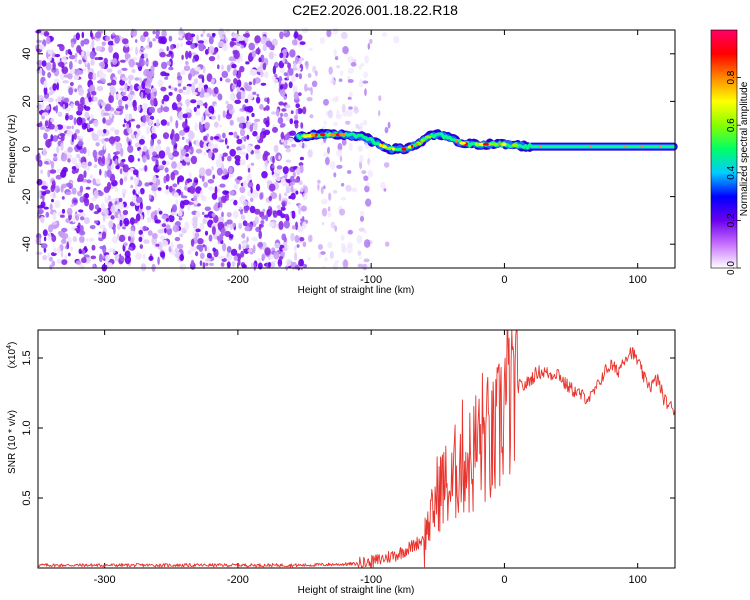 The width and height of the screenshot is (750, 600). Describe the element at coordinates (12, 442) in the screenshot. I see `snr-y-axis-label: SNR (10 * v/v)` at that location.